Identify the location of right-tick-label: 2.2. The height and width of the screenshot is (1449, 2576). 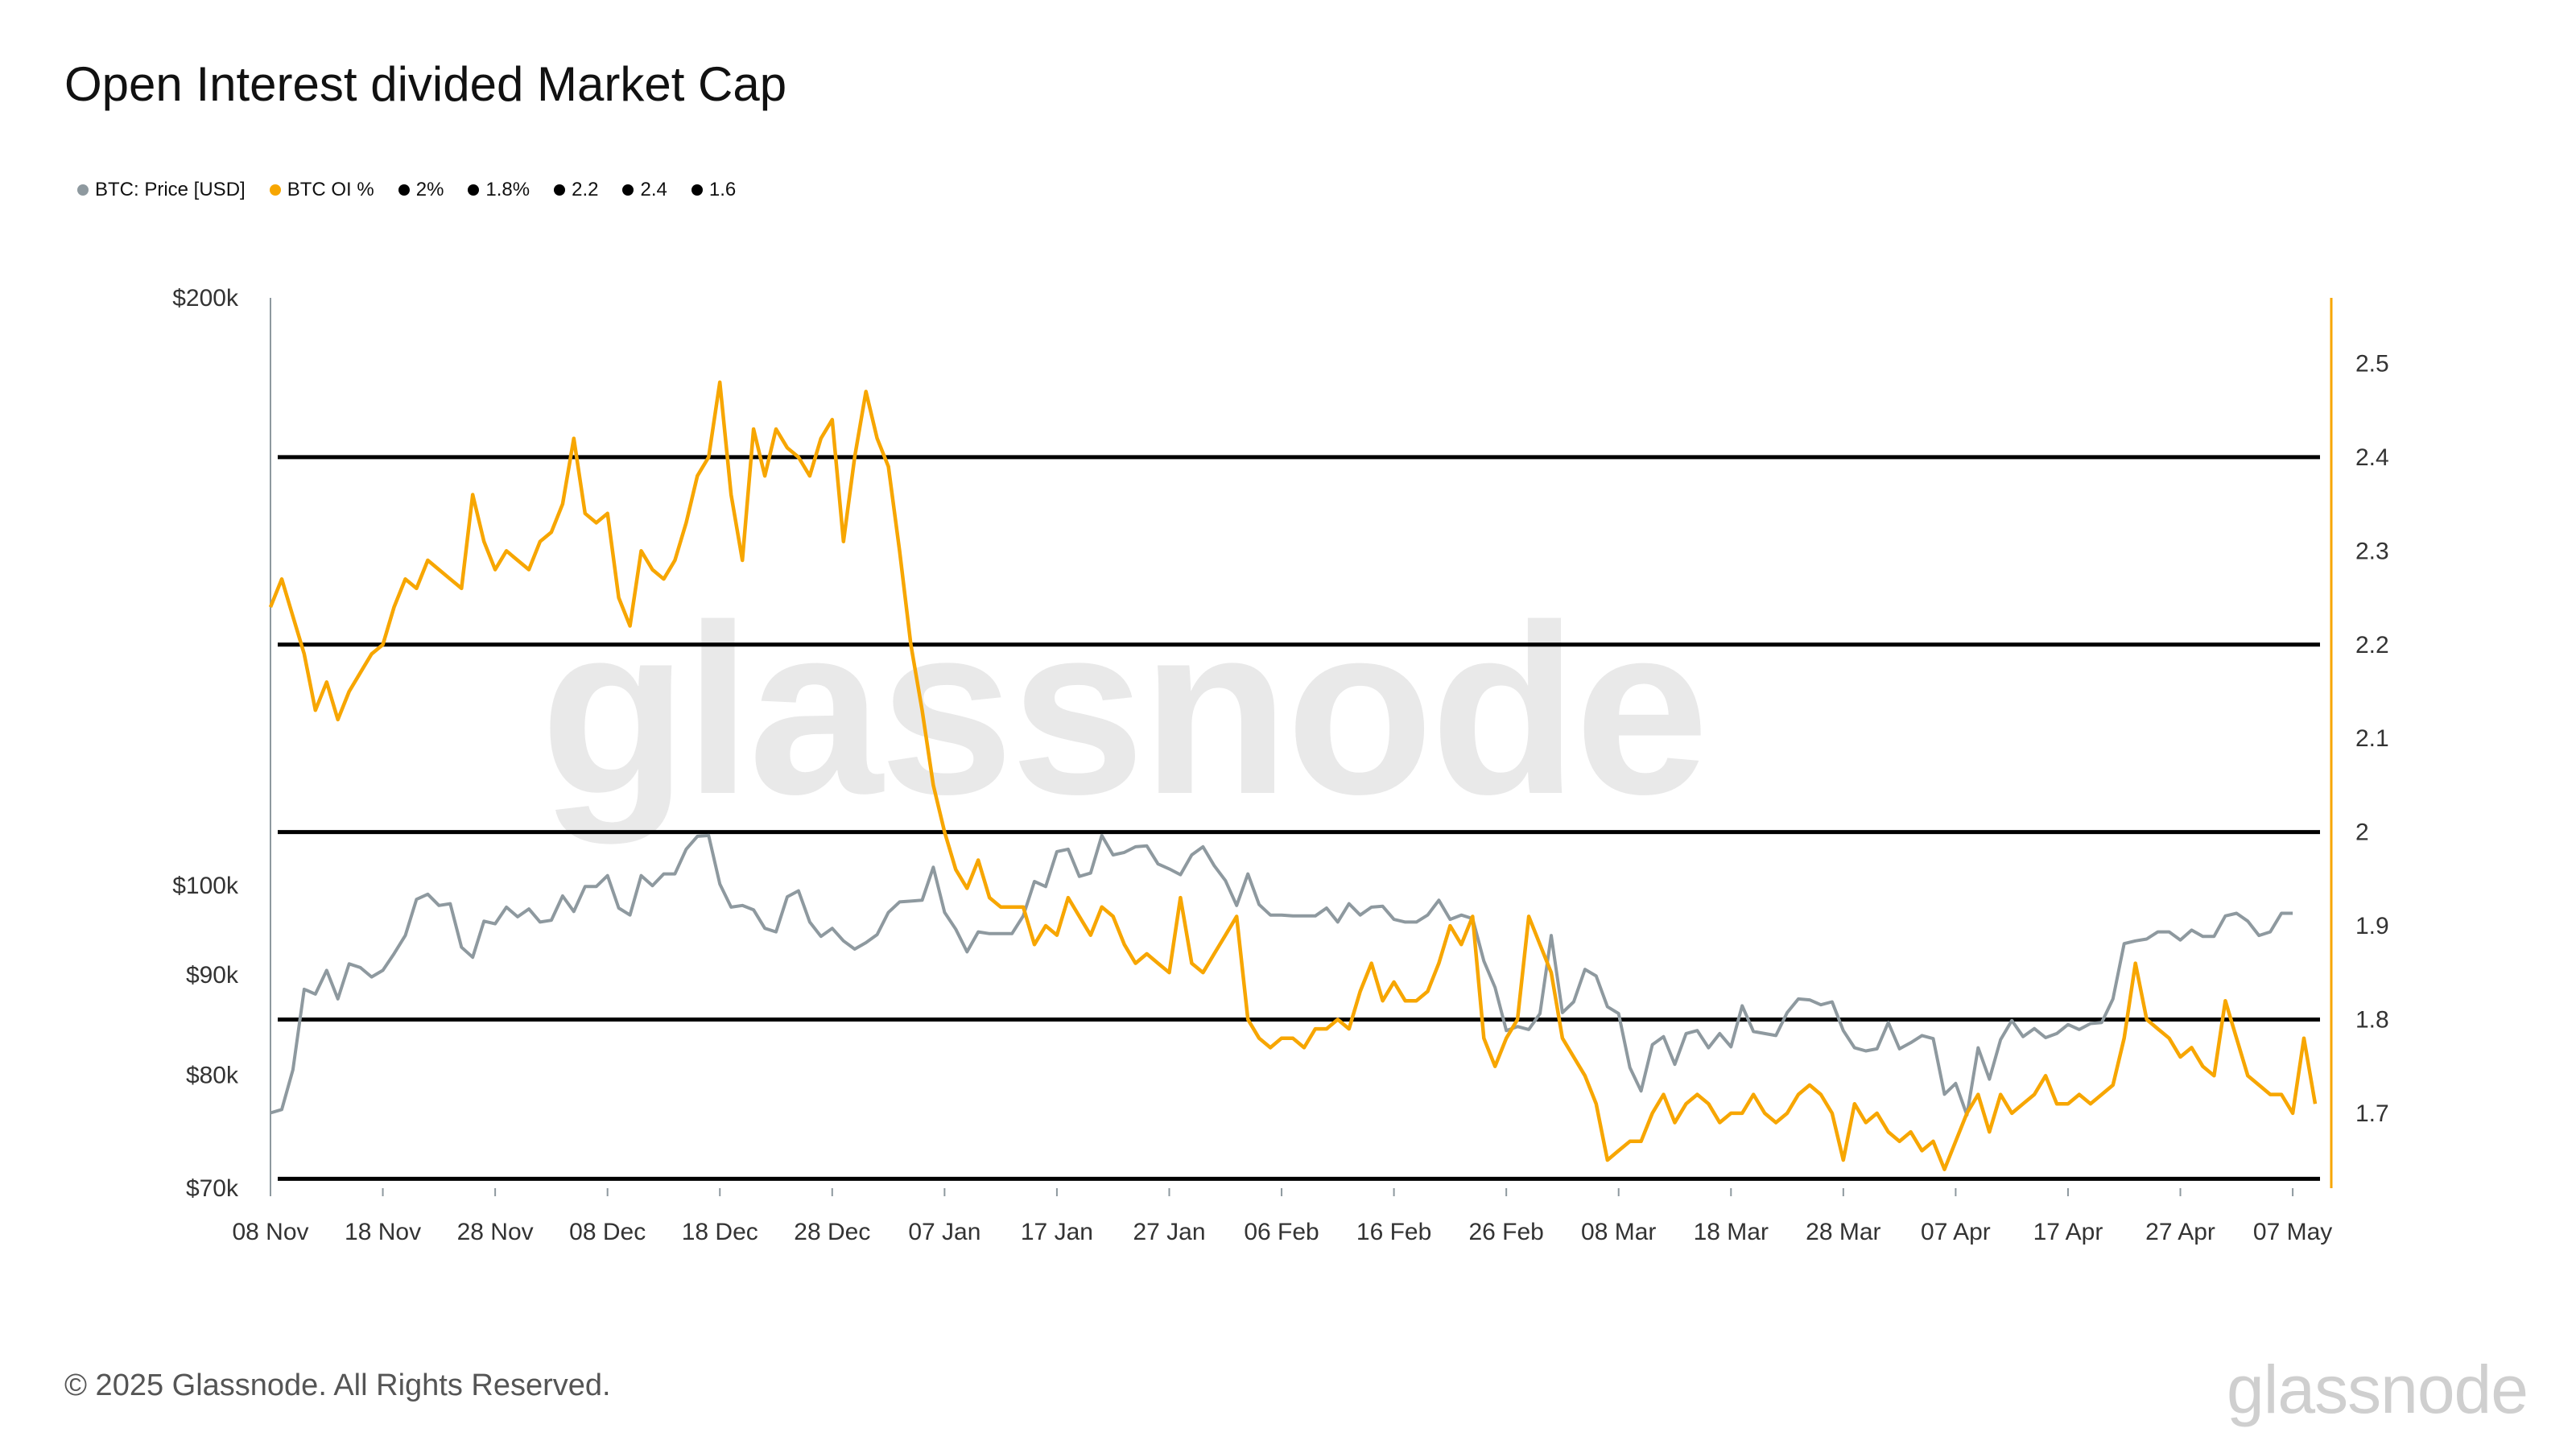
(2372, 645).